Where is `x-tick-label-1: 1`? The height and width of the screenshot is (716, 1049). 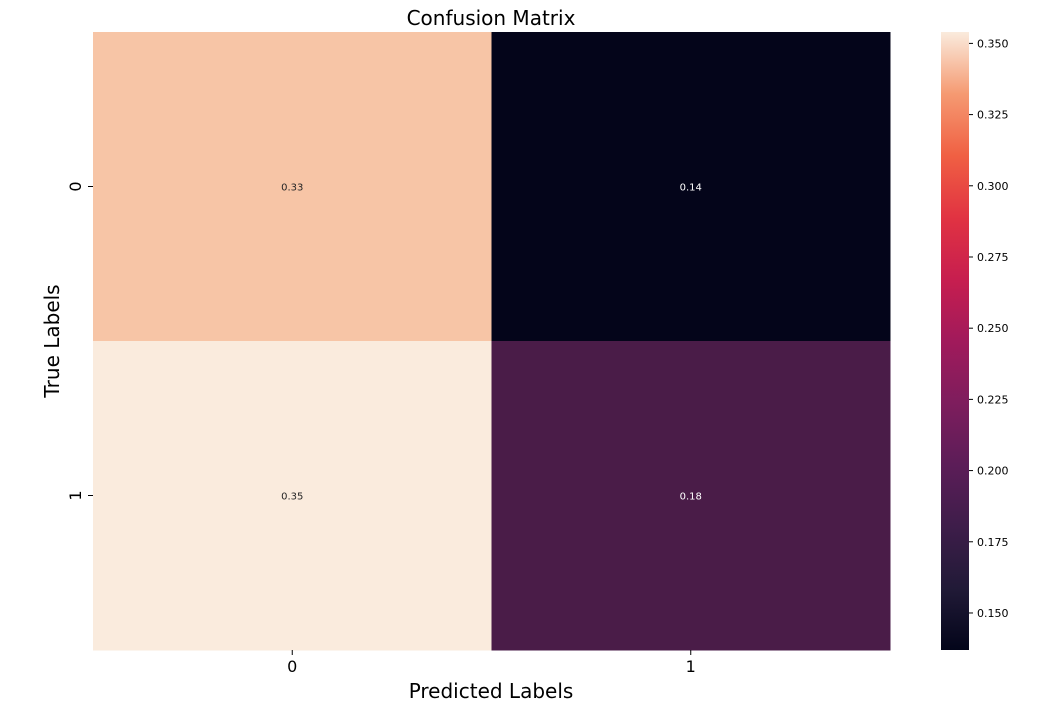
x-tick-label-1: 1 is located at coordinates (691, 666).